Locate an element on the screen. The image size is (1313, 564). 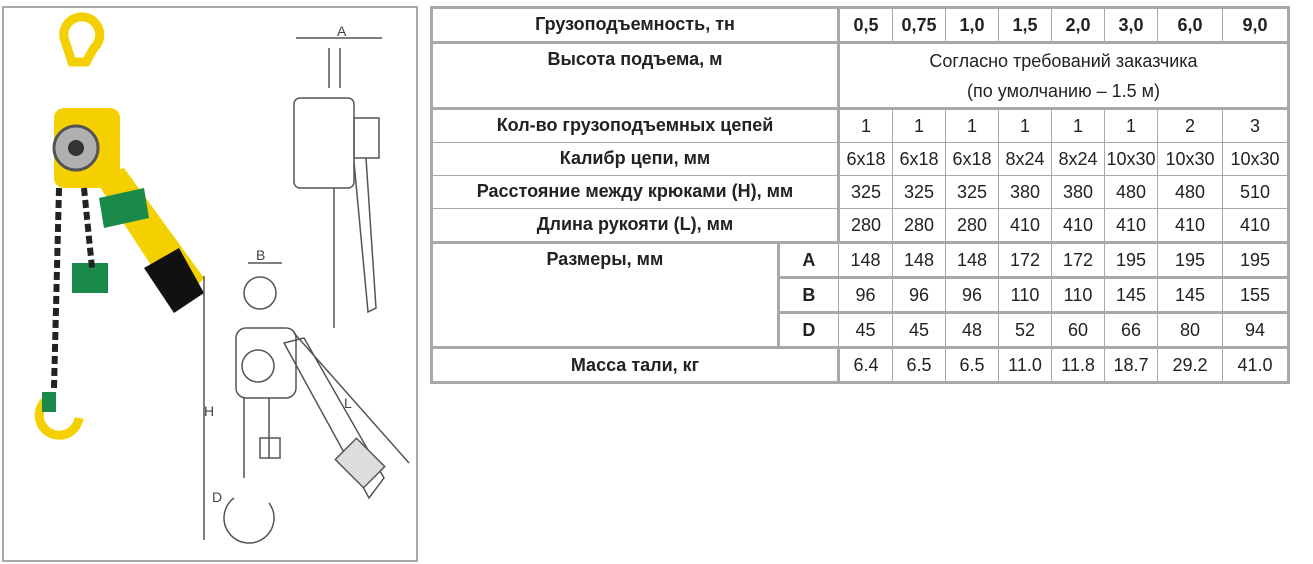
cell: 80 is located at coordinates (1190, 330).